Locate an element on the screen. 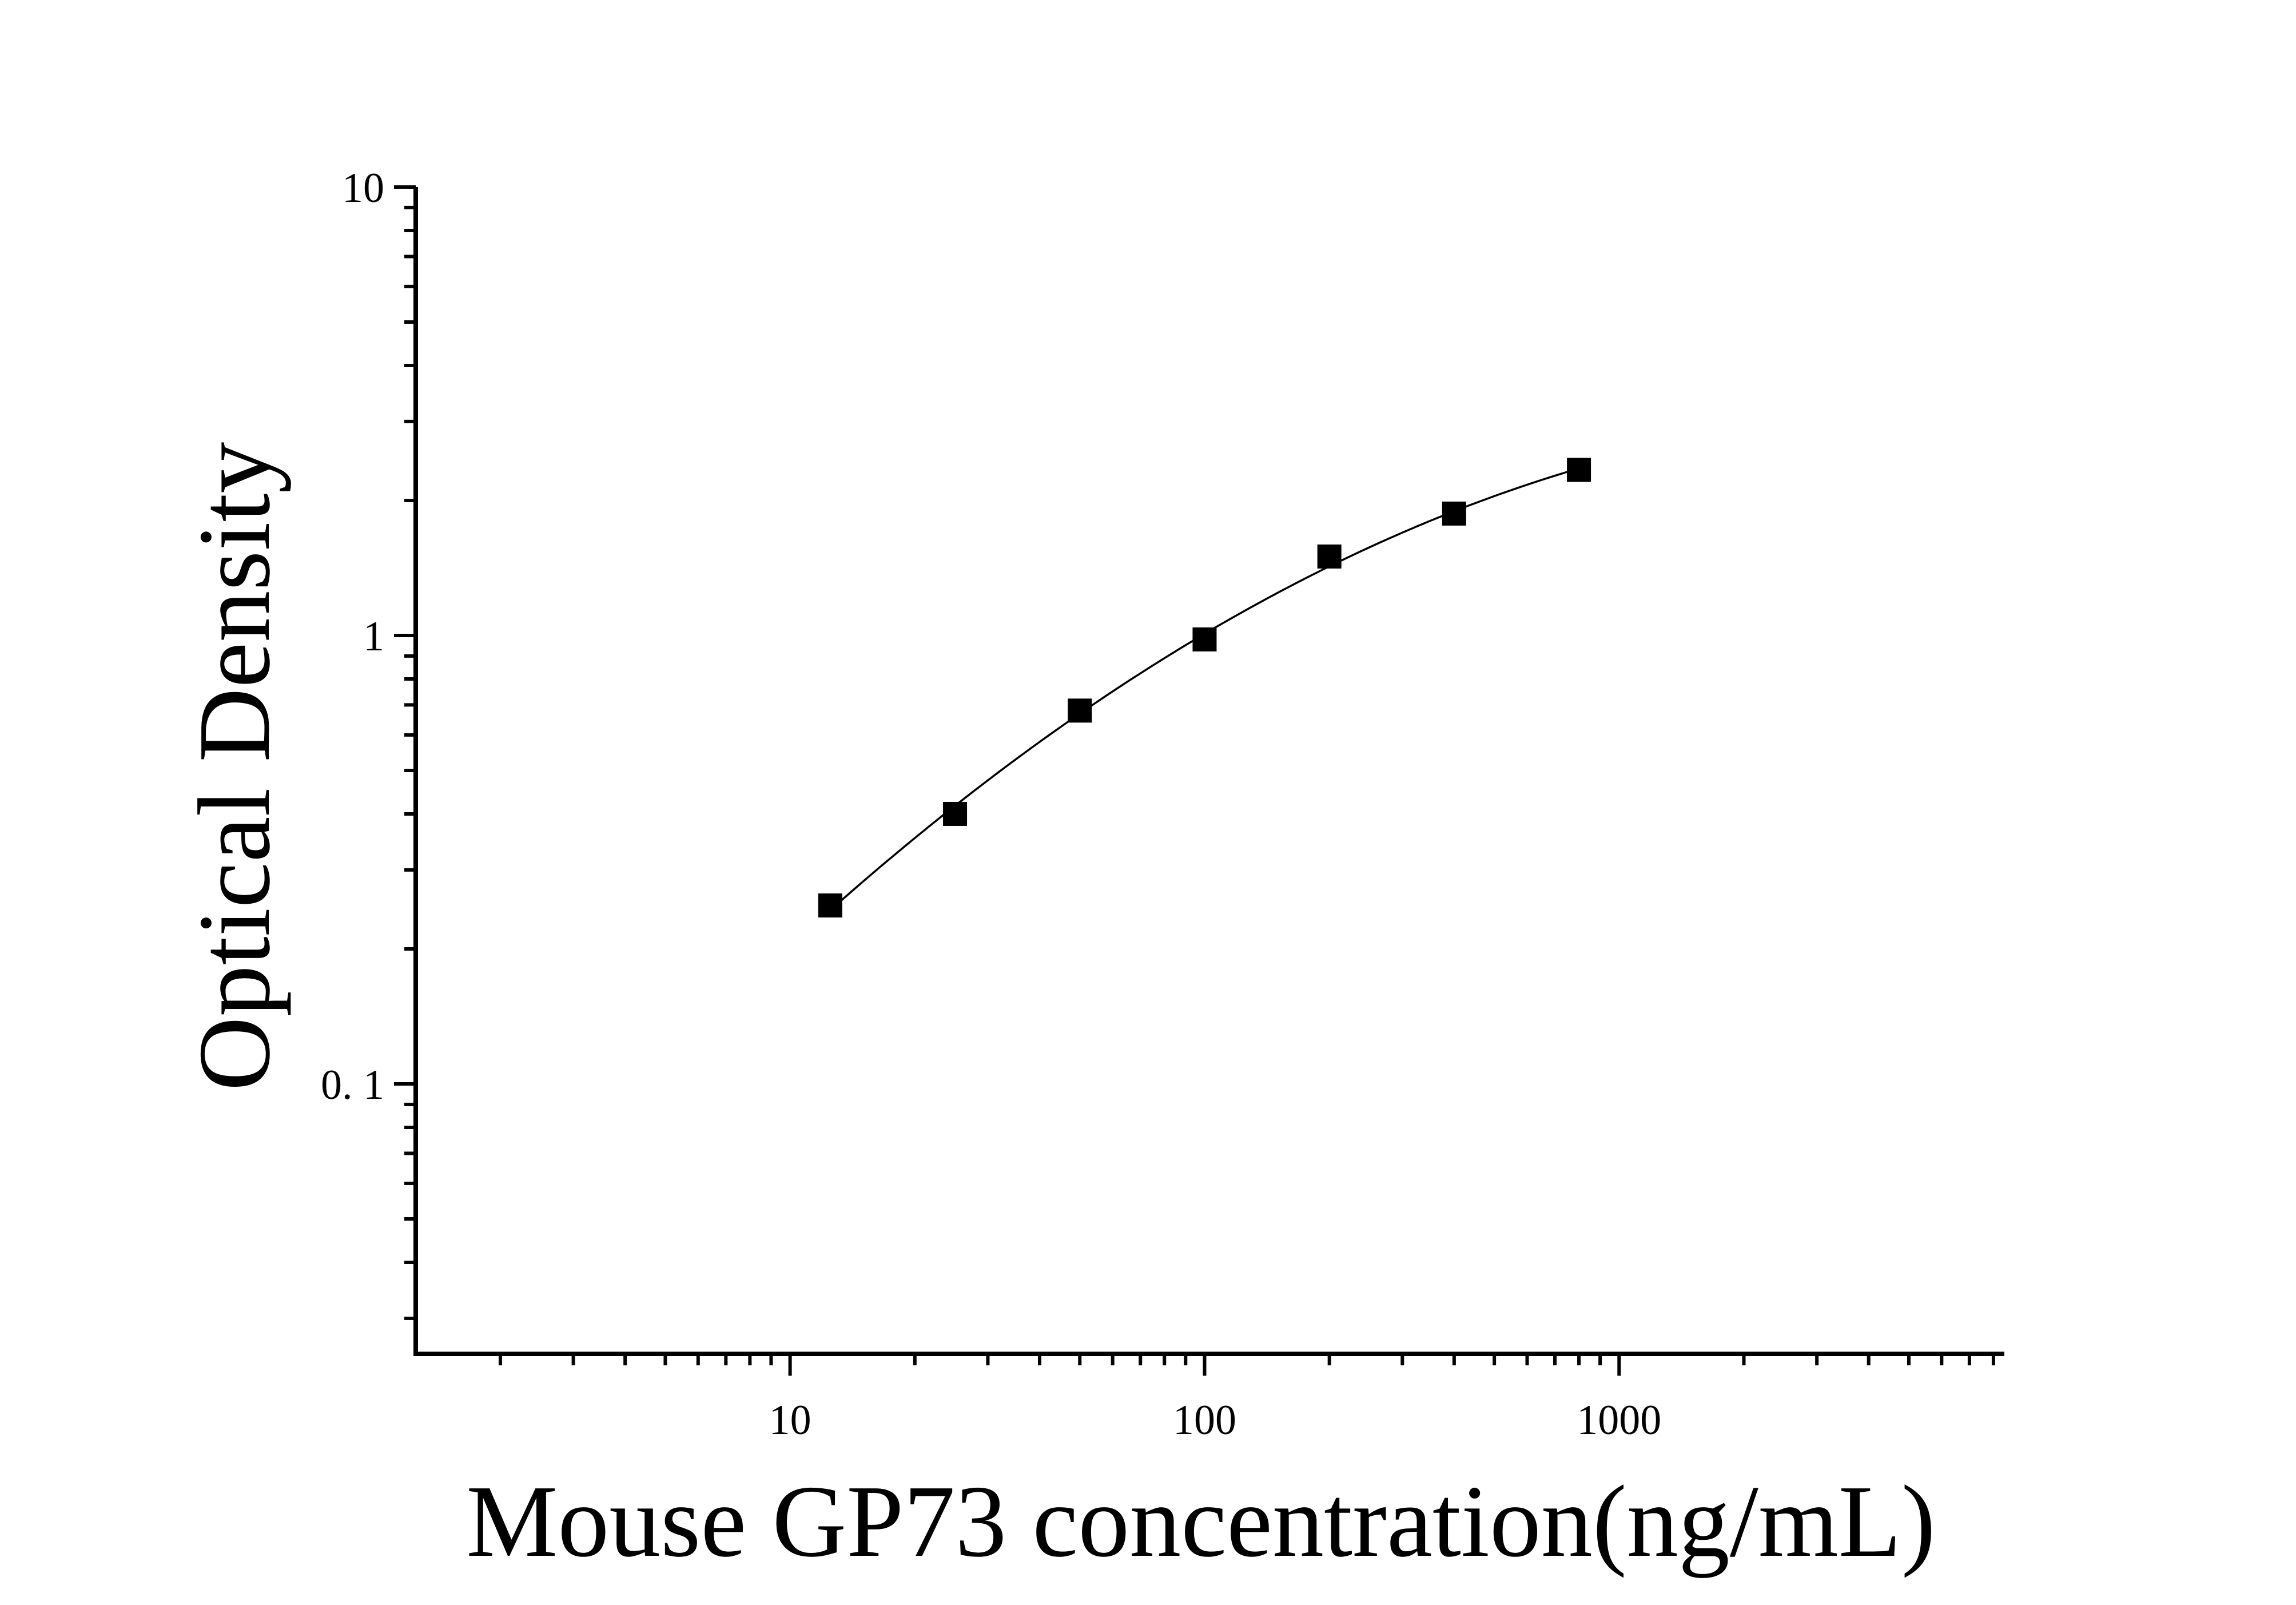 Image resolution: width=2296 pixels, height=1605 pixels. x-tick-label: 100 is located at coordinates (1205, 1420).